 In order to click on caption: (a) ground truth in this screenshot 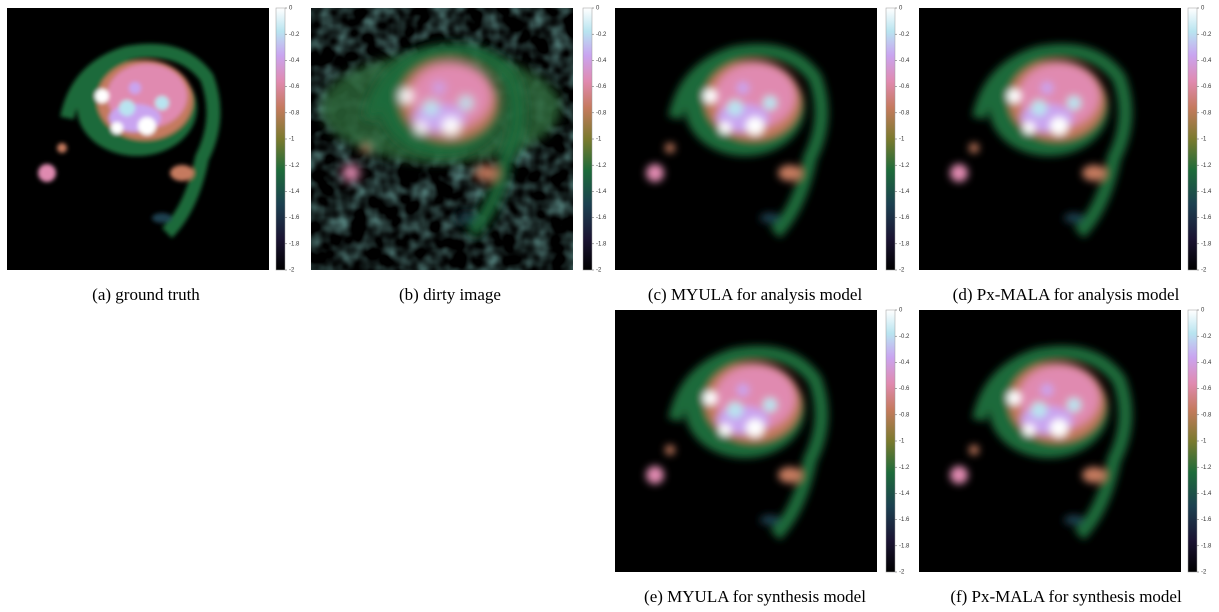, I will do `click(146, 294)`.